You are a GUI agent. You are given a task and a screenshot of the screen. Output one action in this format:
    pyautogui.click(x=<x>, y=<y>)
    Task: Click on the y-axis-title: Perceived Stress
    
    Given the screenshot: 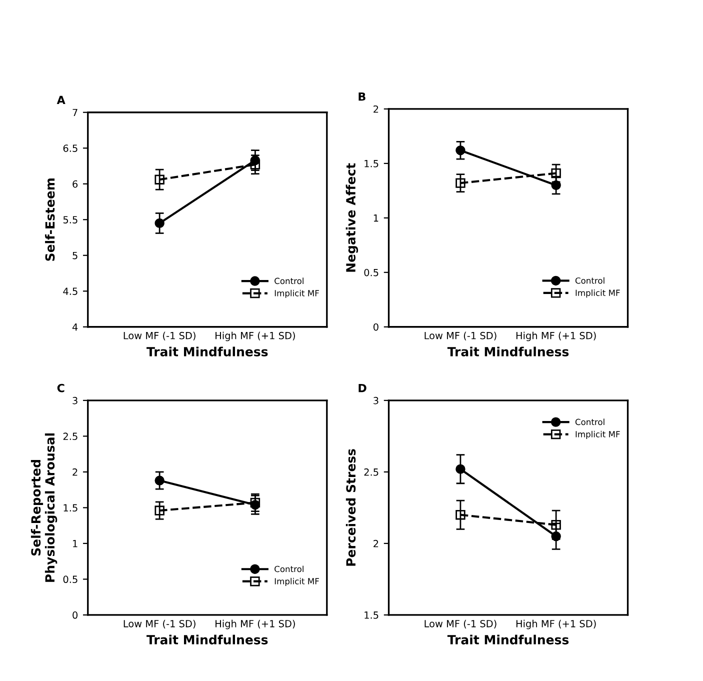 What is the action you would take?
    pyautogui.click(x=351, y=507)
    